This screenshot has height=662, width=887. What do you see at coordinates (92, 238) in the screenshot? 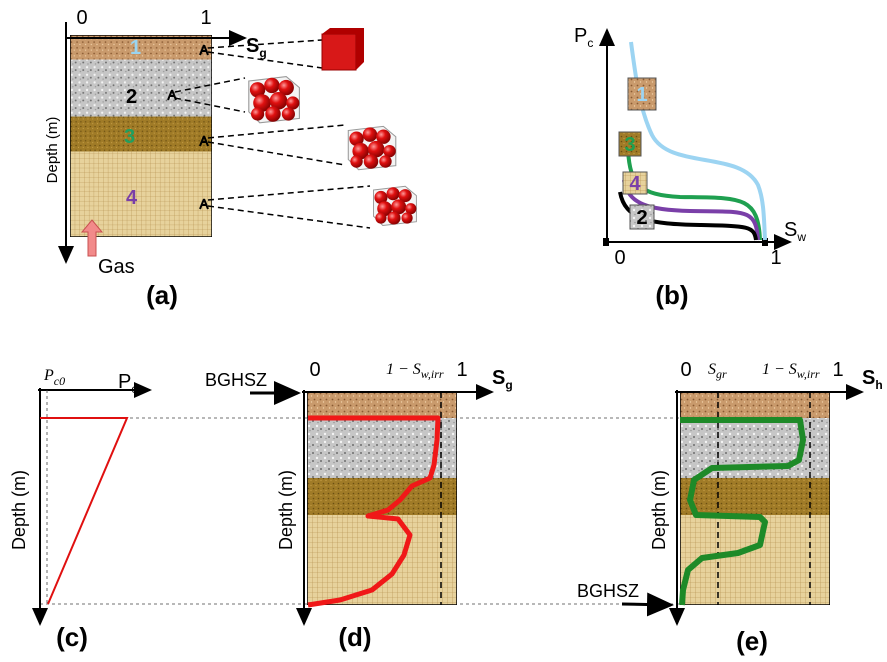
I see `gas-arrow` at bounding box center [92, 238].